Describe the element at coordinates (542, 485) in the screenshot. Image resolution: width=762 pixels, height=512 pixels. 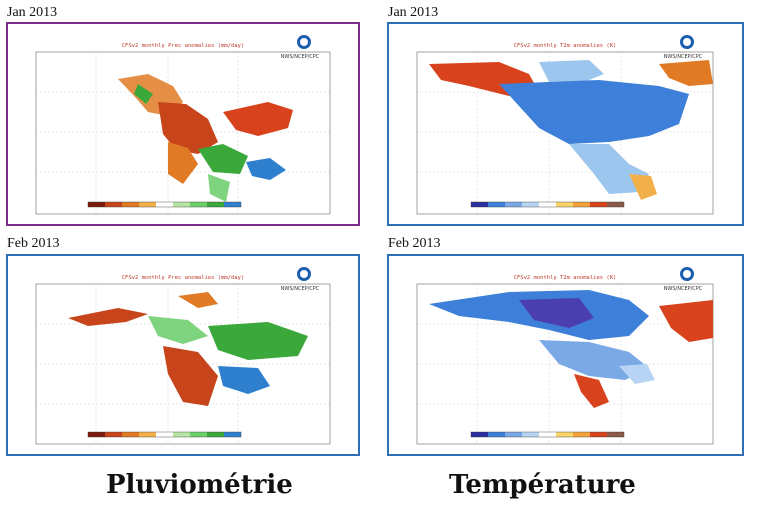
I see `caption-temperature: Température` at that location.